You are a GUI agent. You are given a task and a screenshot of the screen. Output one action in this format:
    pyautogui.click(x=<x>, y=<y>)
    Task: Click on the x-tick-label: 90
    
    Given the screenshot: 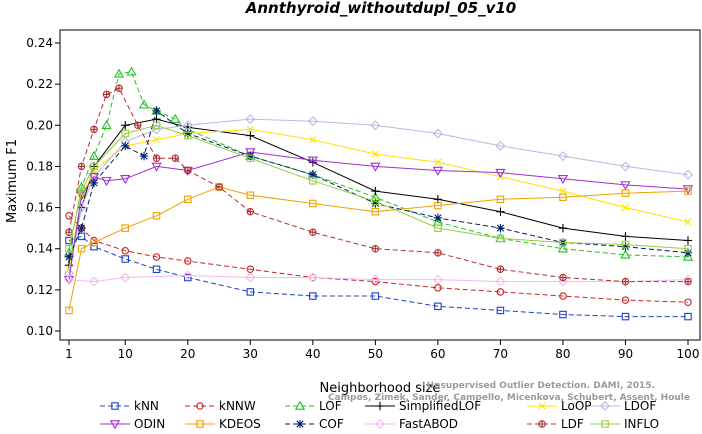 What is the action you would take?
    pyautogui.click(x=625, y=354)
    